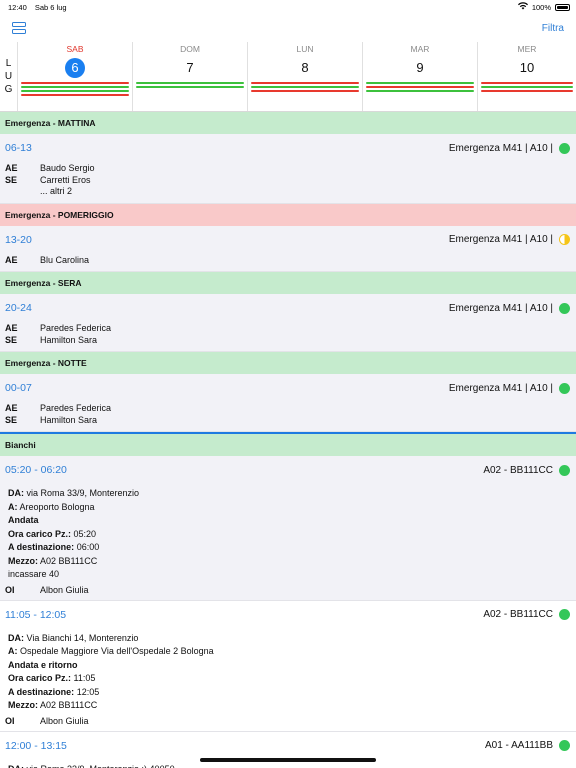  What do you see at coordinates (65, 259) in the screenshot?
I see `staff-name: Blu Carolina` at bounding box center [65, 259].